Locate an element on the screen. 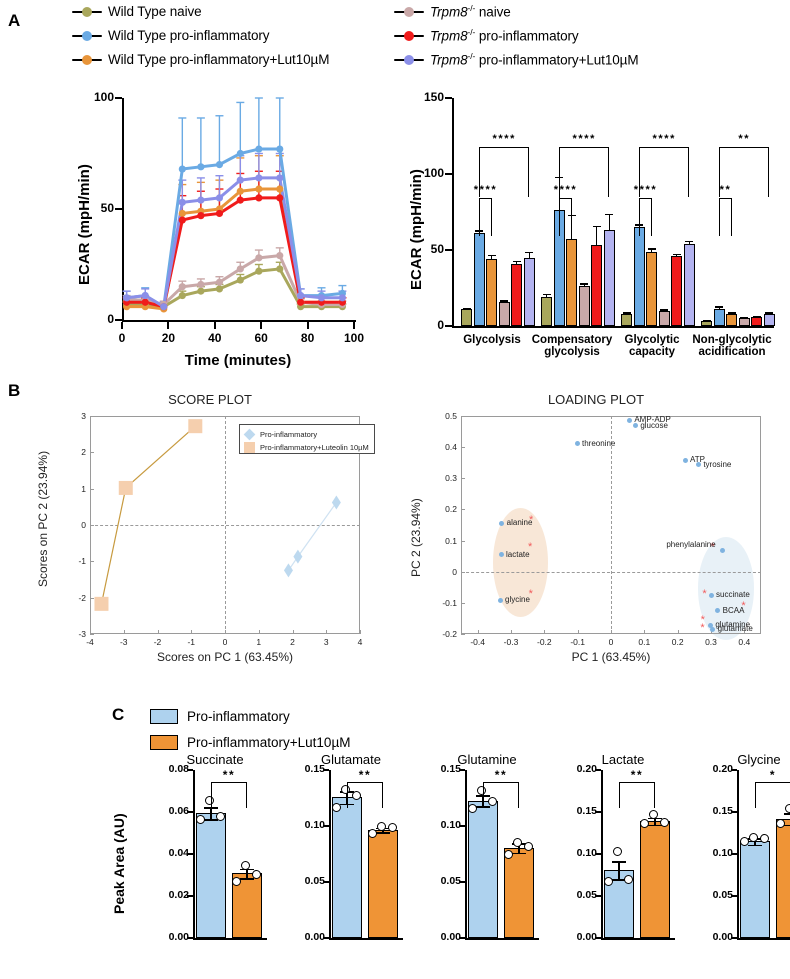  legend-label: Pro-inflammatory+Lut10µM is located at coordinates (269, 742).